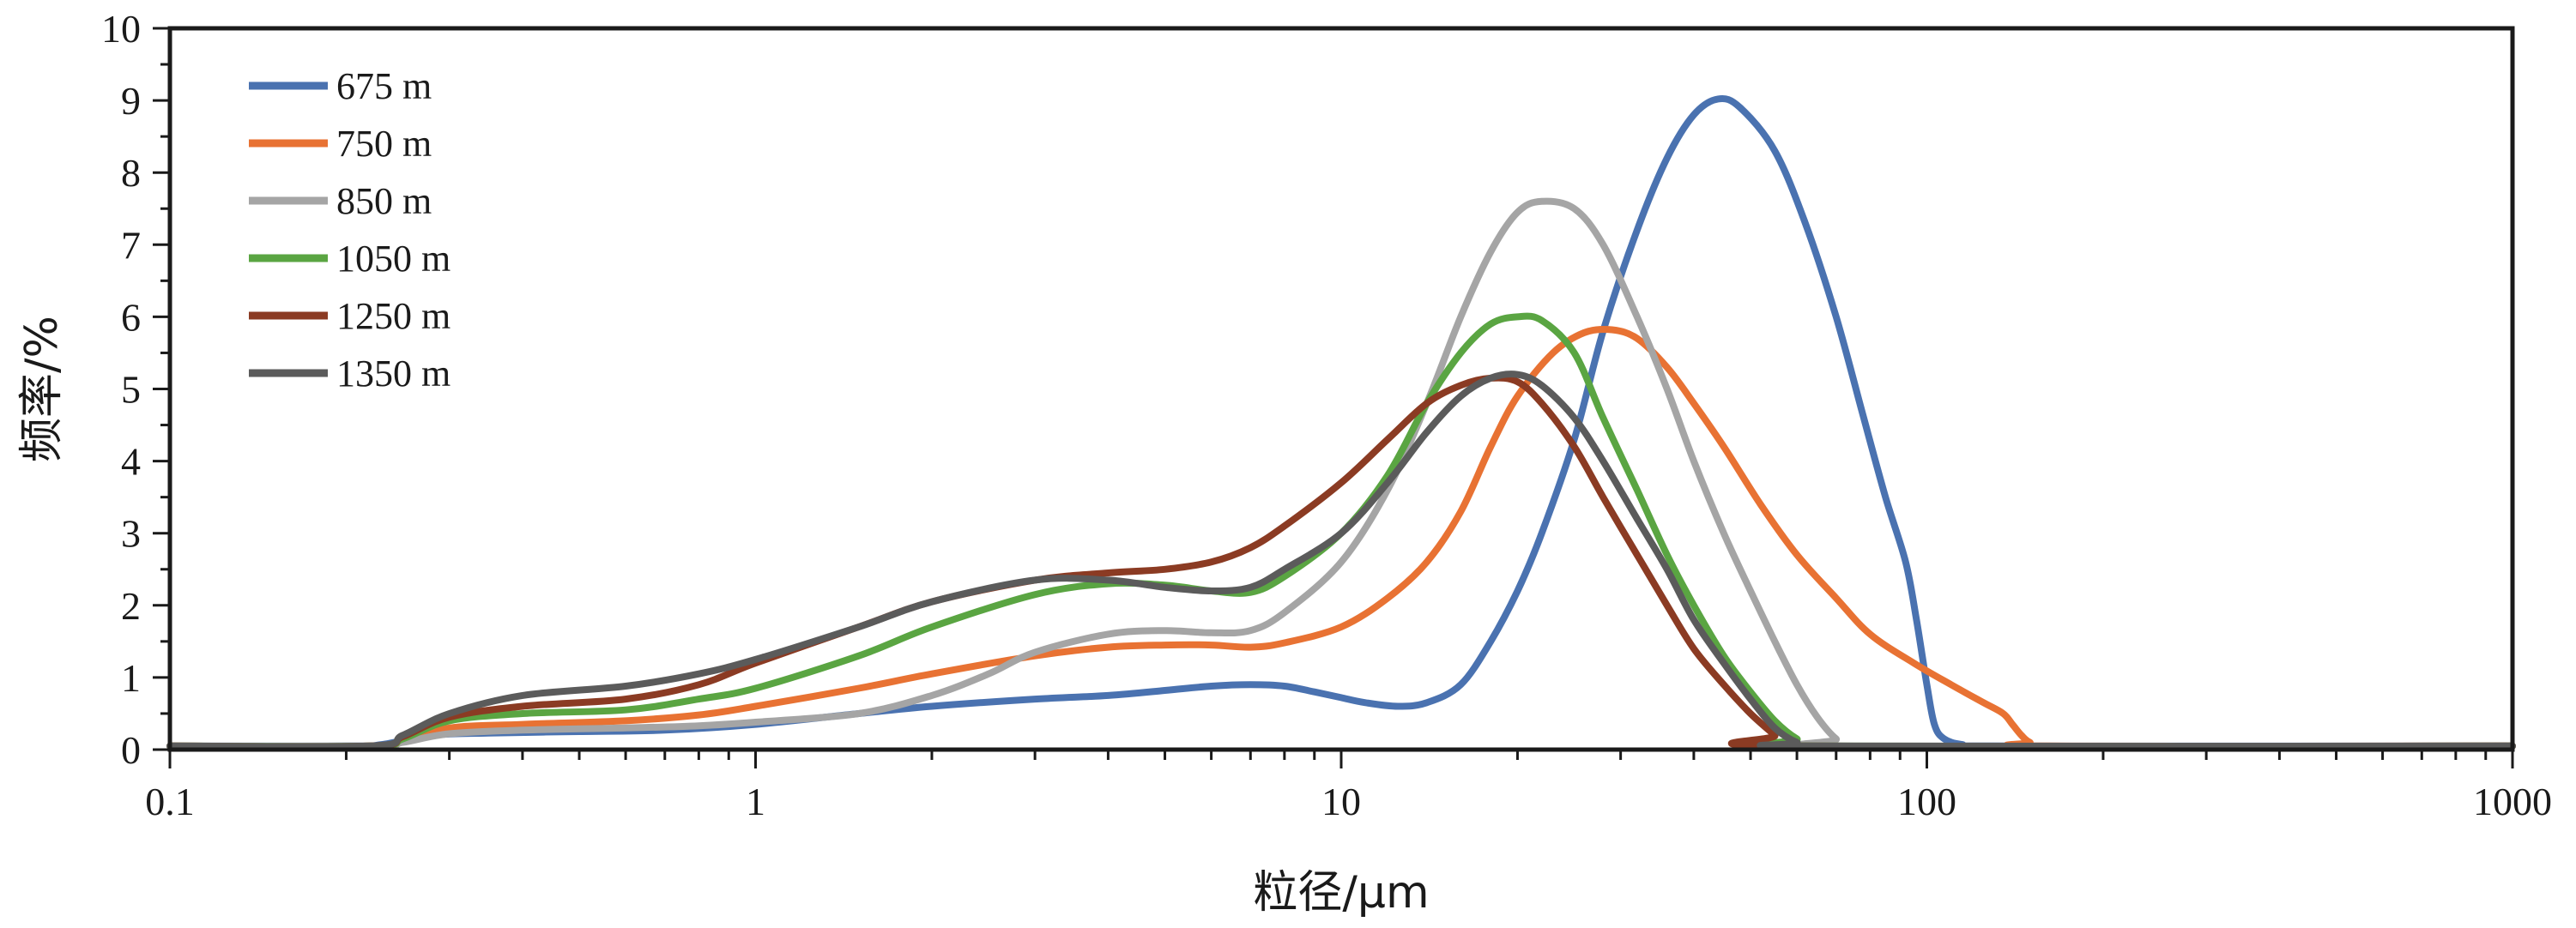 The image size is (2576, 928). What do you see at coordinates (1341, 801) in the screenshot?
I see `x-tick-label: 10` at bounding box center [1341, 801].